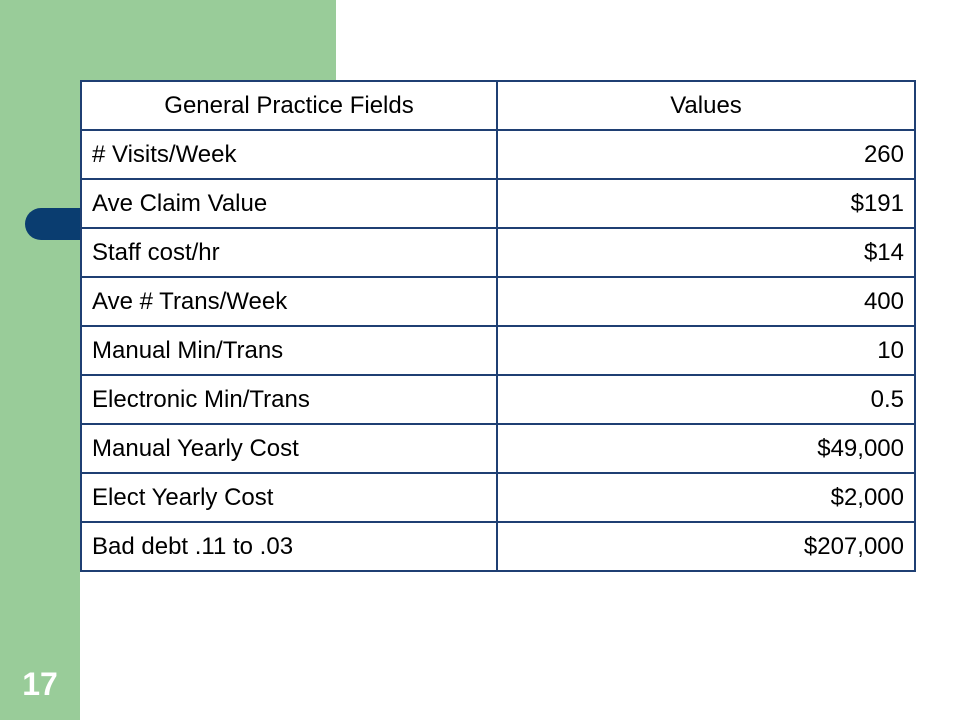 Image resolution: width=960 pixels, height=720 pixels. I want to click on field-cell: Ave Claim Value, so click(289, 203).